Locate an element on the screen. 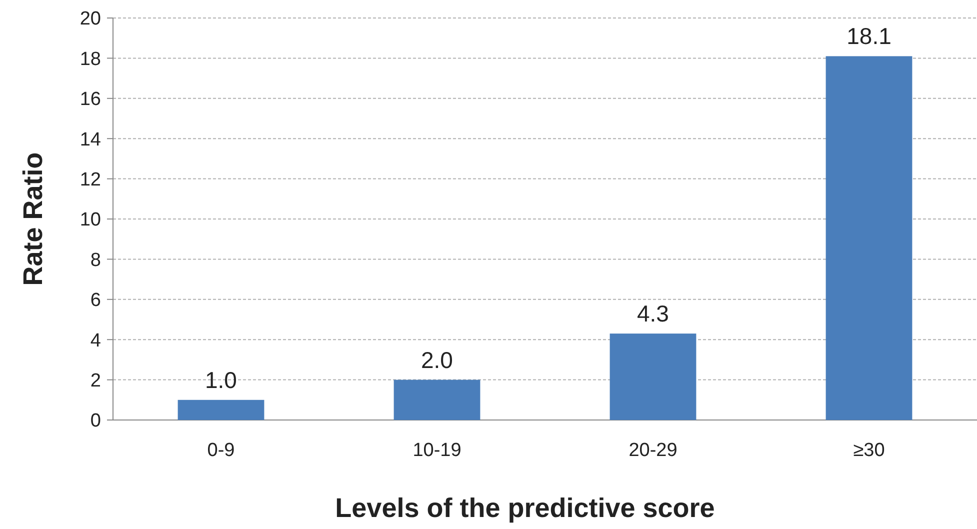 This screenshot has height=529, width=977. x-tick-label: 10-19 is located at coordinates (437, 450).